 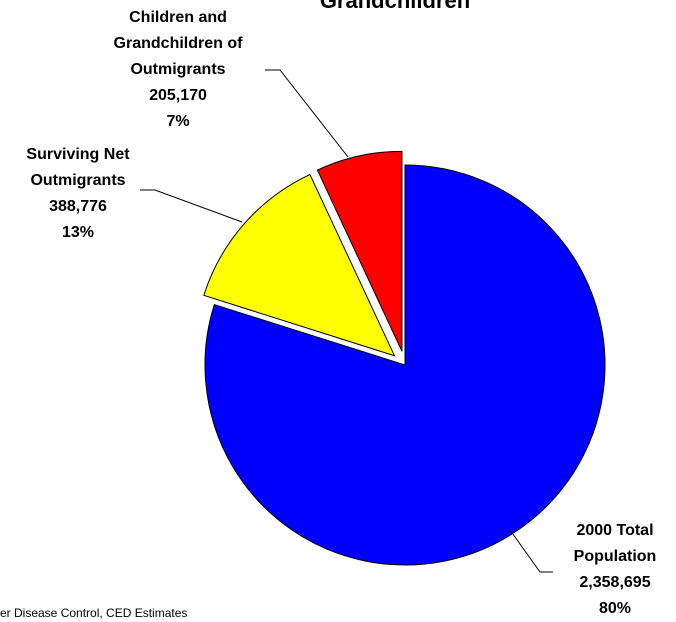 I want to click on percent-label: 13%, so click(x=78, y=232).